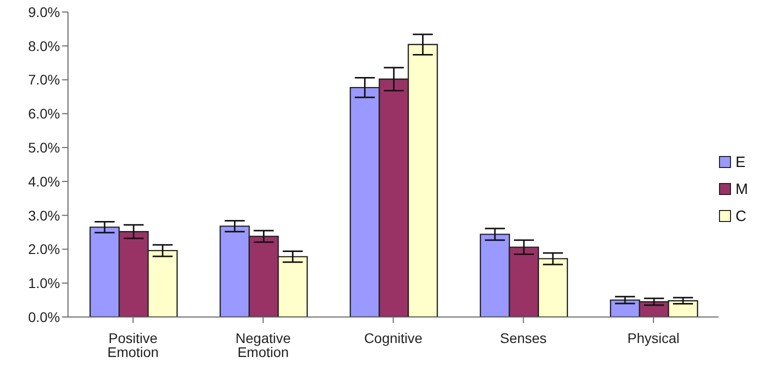  What do you see at coordinates (44, 114) in the screenshot?
I see `y-tick-label: 6.0%` at bounding box center [44, 114].